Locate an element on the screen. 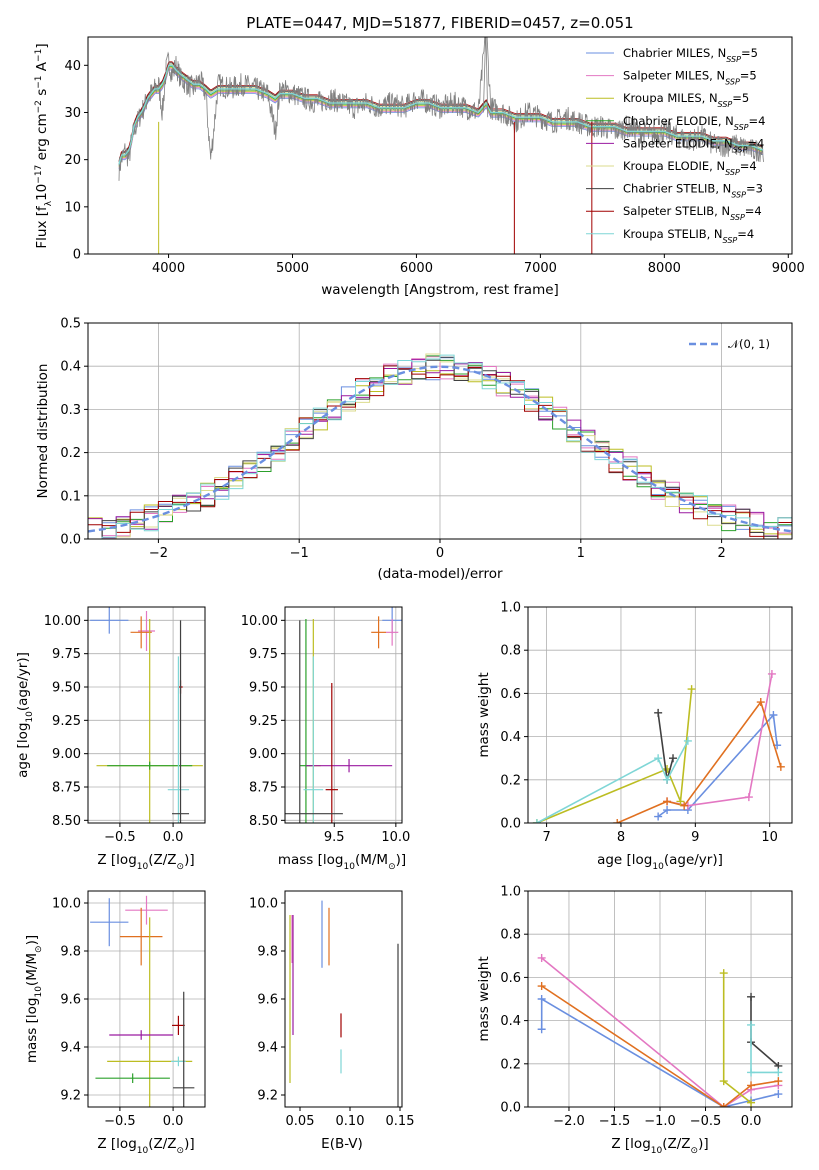  spec-plot-area is located at coordinates (441, 145).